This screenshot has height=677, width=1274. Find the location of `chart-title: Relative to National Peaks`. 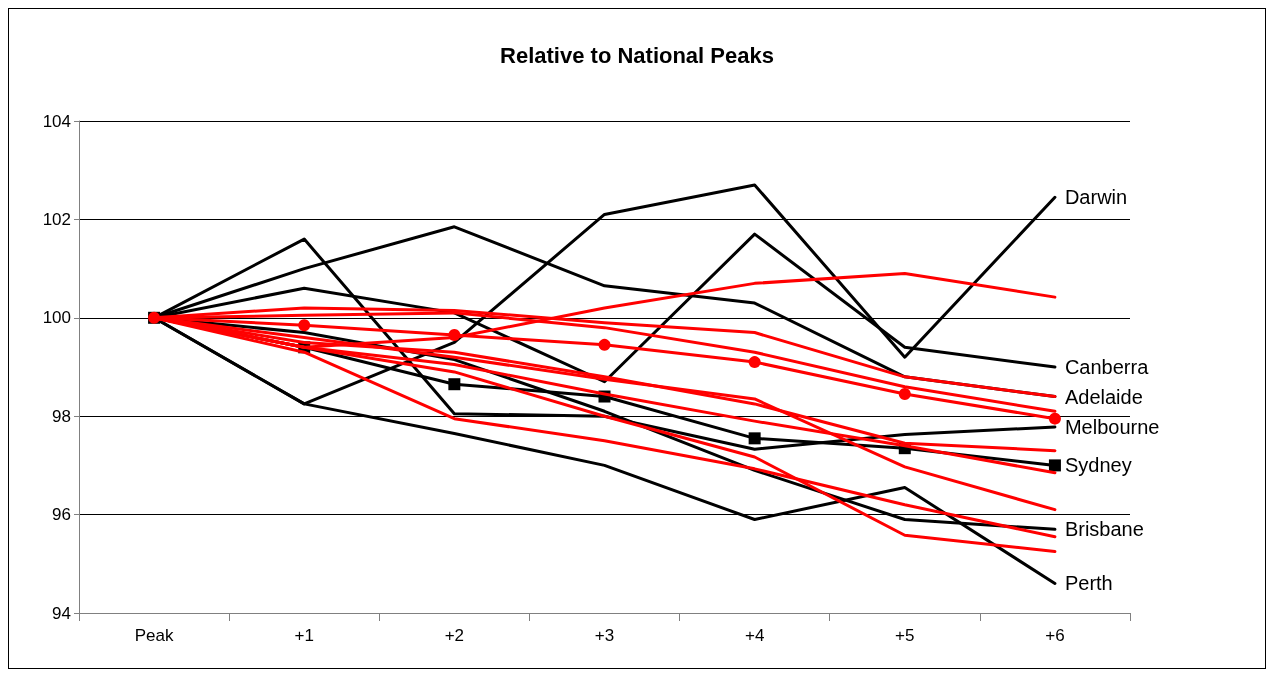

chart-title: Relative to National Peaks is located at coordinates (637, 55).